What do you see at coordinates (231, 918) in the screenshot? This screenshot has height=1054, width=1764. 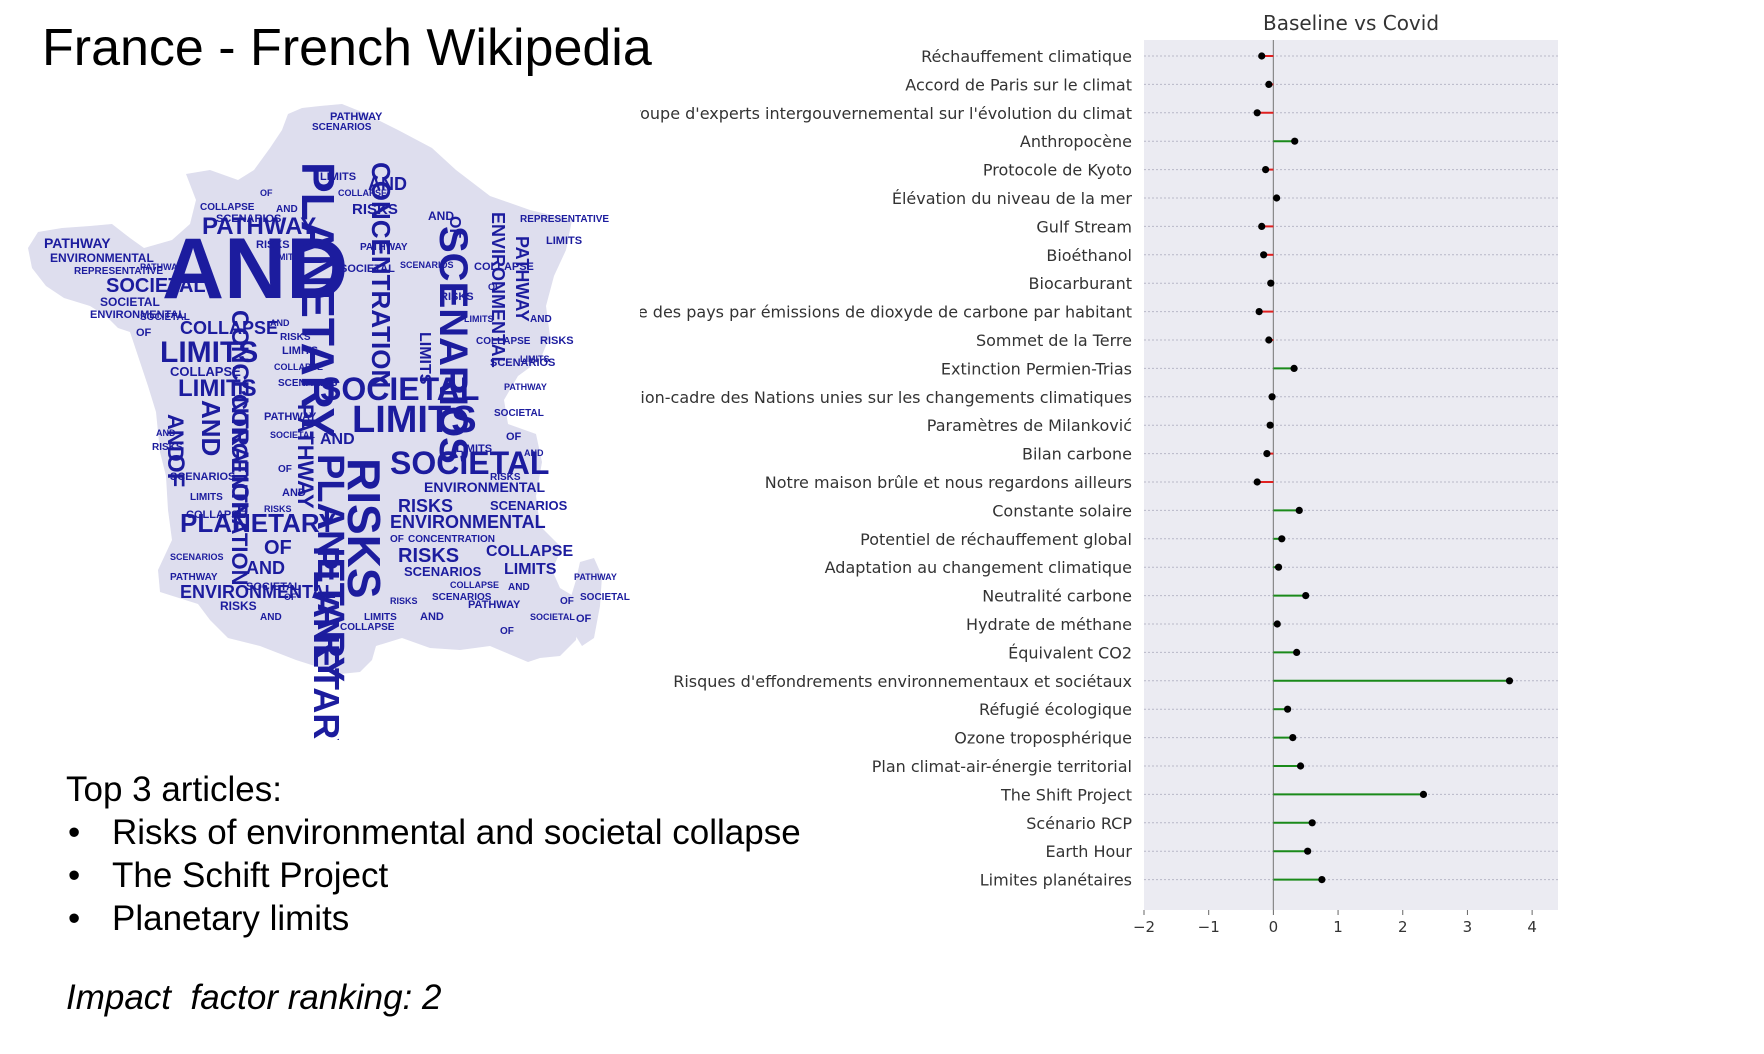 I see `top-article-label: Planetary limits` at bounding box center [231, 918].